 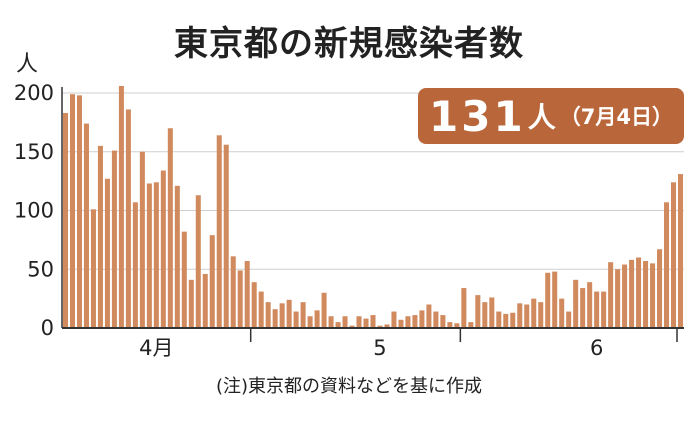 What do you see at coordinates (349, 386) in the screenshot?
I see `source-note: (注)東京都の資料などを基に作成` at bounding box center [349, 386].